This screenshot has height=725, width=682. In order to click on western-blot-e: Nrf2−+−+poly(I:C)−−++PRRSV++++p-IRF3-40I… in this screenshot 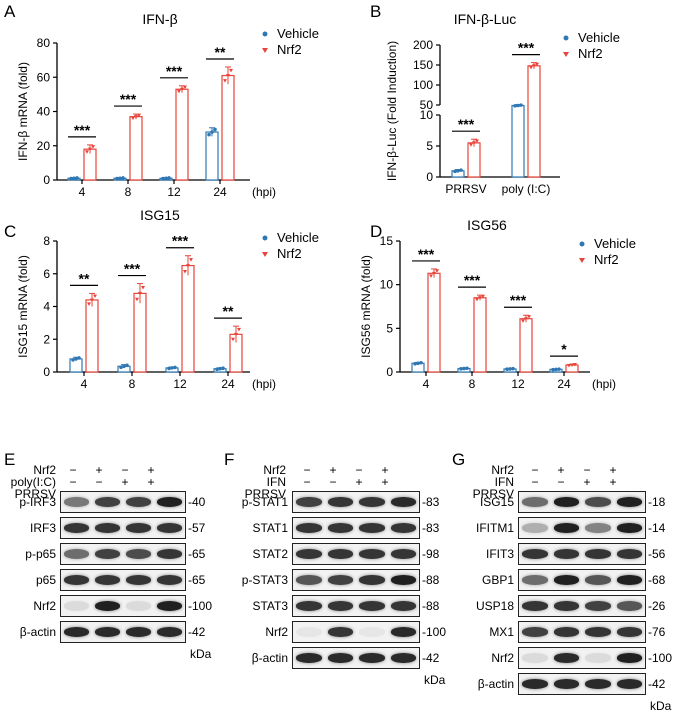, I will do `click(112, 590)`.